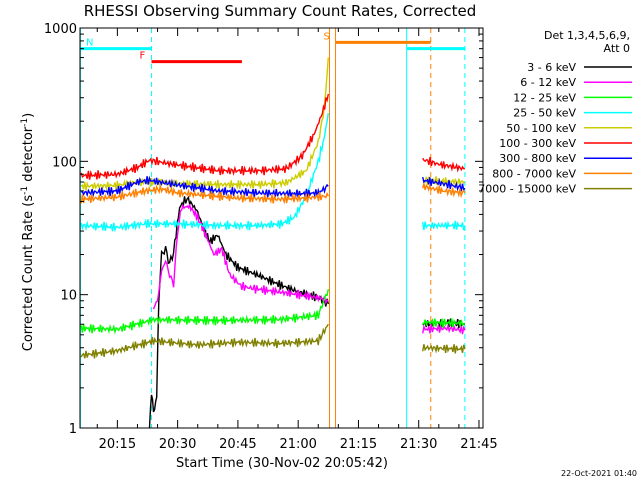  Describe the element at coordinates (117, 444) in the screenshot. I see `x-tick-label-0: 20:15` at that location.